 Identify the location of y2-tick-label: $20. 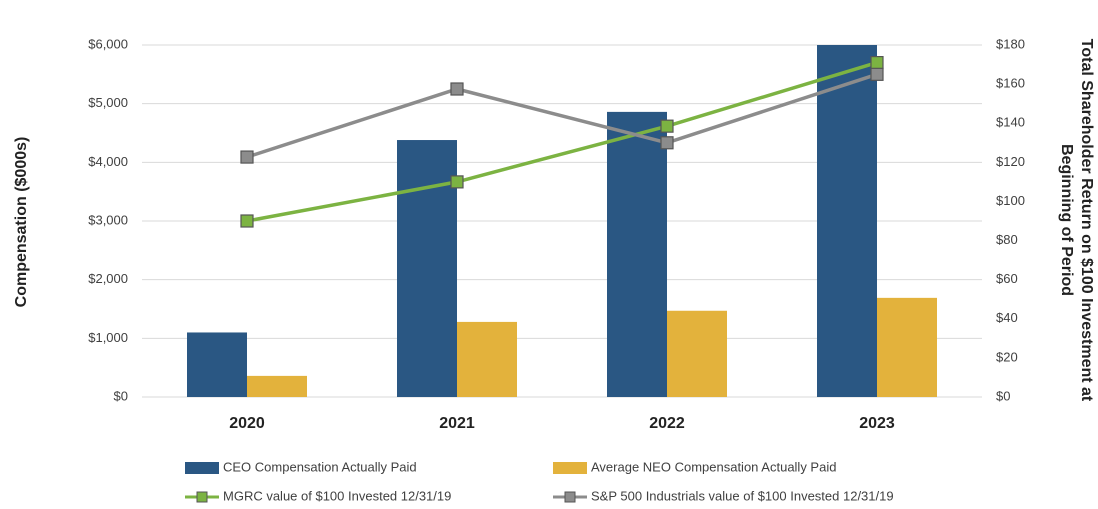
(1007, 356).